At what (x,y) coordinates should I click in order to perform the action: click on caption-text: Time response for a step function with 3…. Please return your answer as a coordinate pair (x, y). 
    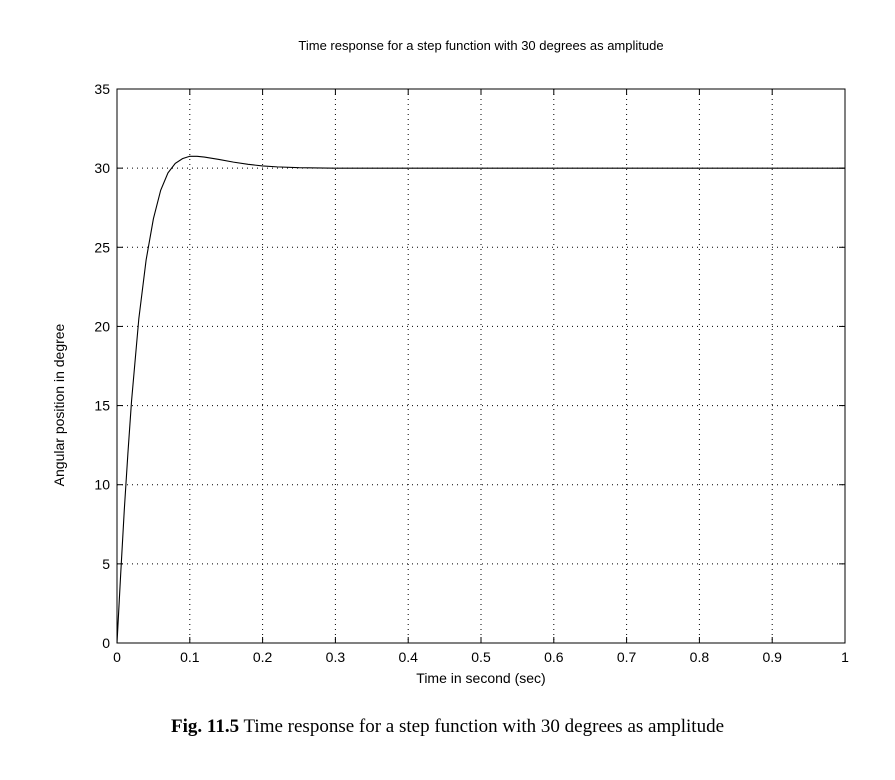
    Looking at the image, I should click on (482, 726).